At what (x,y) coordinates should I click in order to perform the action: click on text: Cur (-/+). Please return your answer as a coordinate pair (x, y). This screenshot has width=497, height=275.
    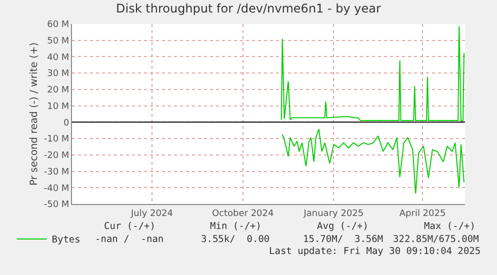
    Looking at the image, I should click on (130, 226).